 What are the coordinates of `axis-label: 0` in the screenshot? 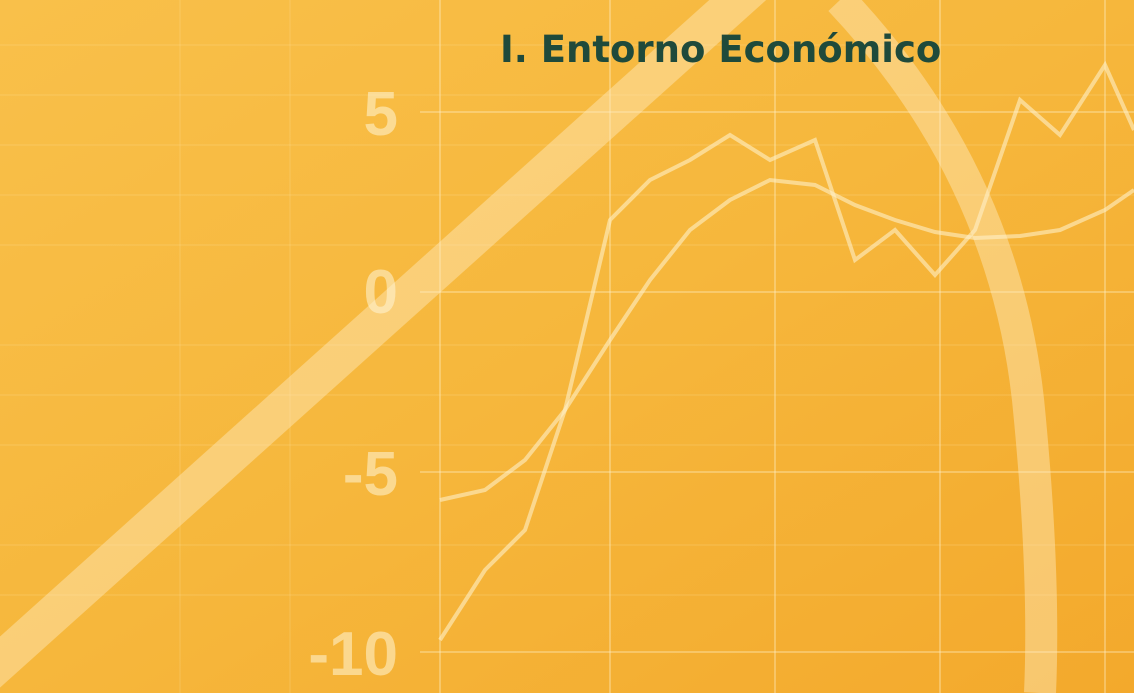 It's located at (381, 292).